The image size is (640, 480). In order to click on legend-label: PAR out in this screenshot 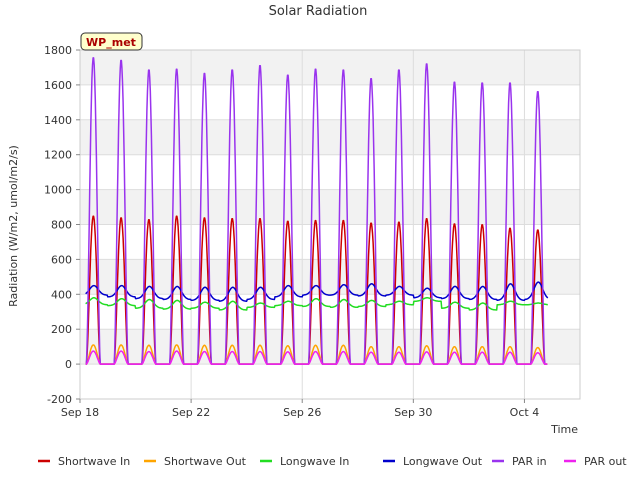, I will do `click(605, 461)`.